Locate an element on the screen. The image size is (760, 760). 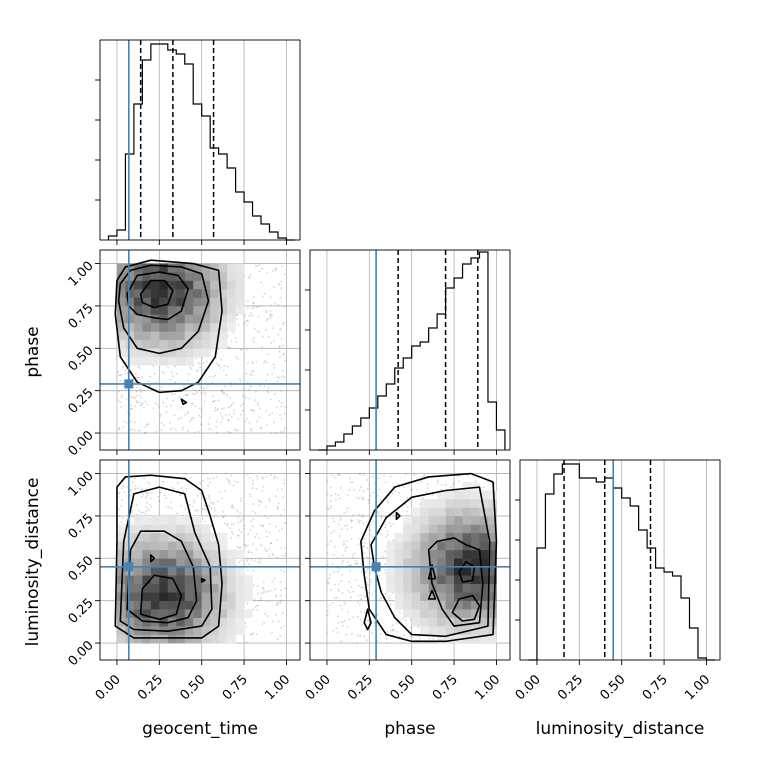
contour-level is located at coordinates (153, 558).